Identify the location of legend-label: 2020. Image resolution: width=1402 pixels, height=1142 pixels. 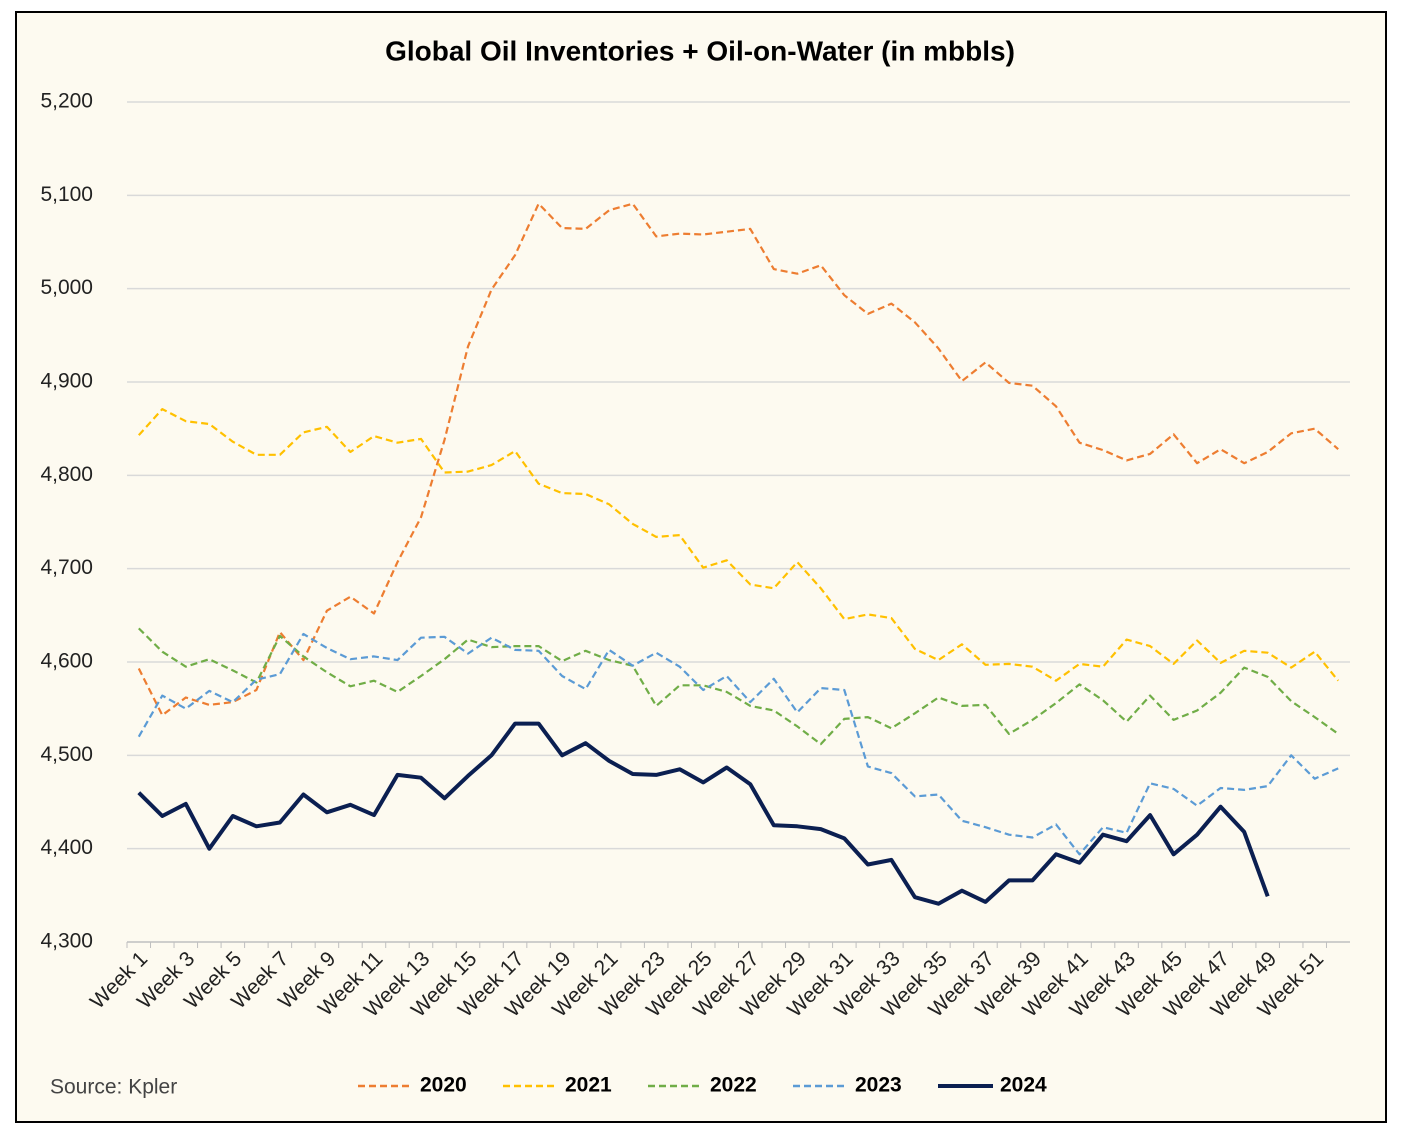
(443, 1085).